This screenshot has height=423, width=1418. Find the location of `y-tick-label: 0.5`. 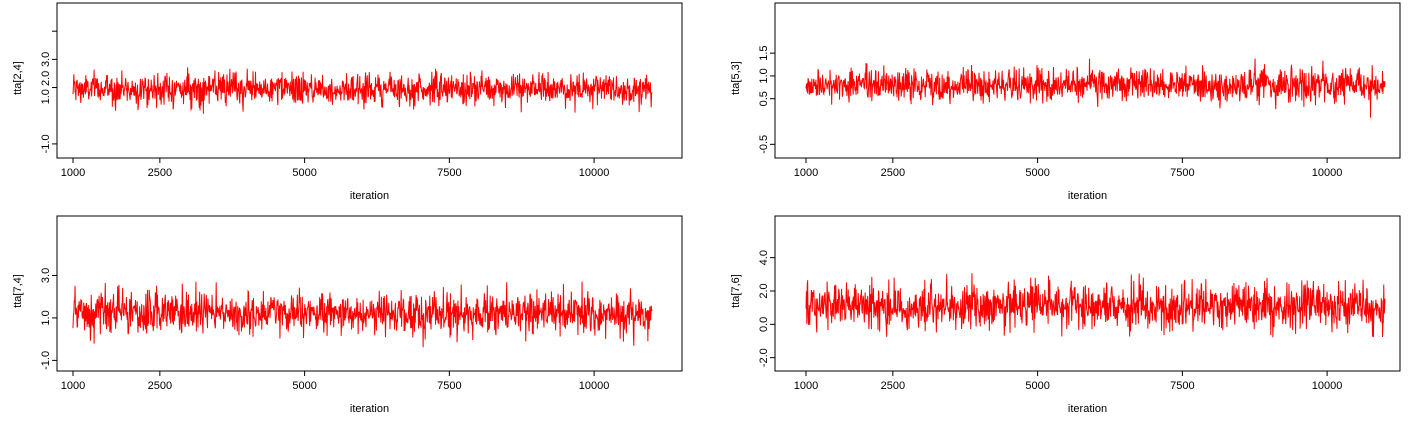

y-tick-label: 0.5 is located at coordinates (764, 98).